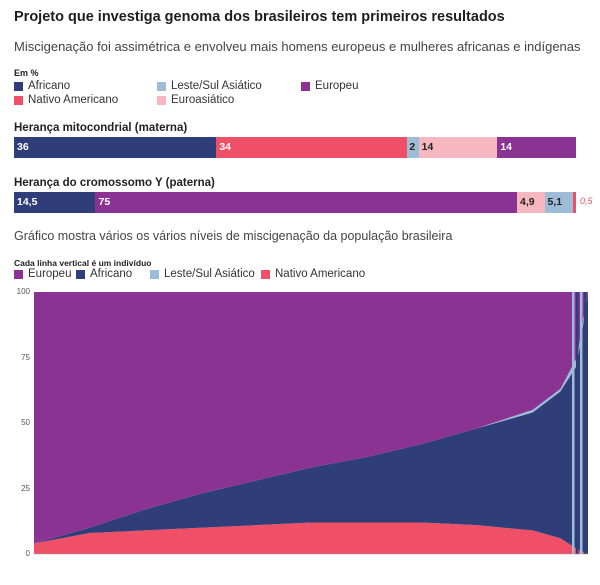  Describe the element at coordinates (23, 291) in the screenshot. I see `y-tick-label: 100` at that location.